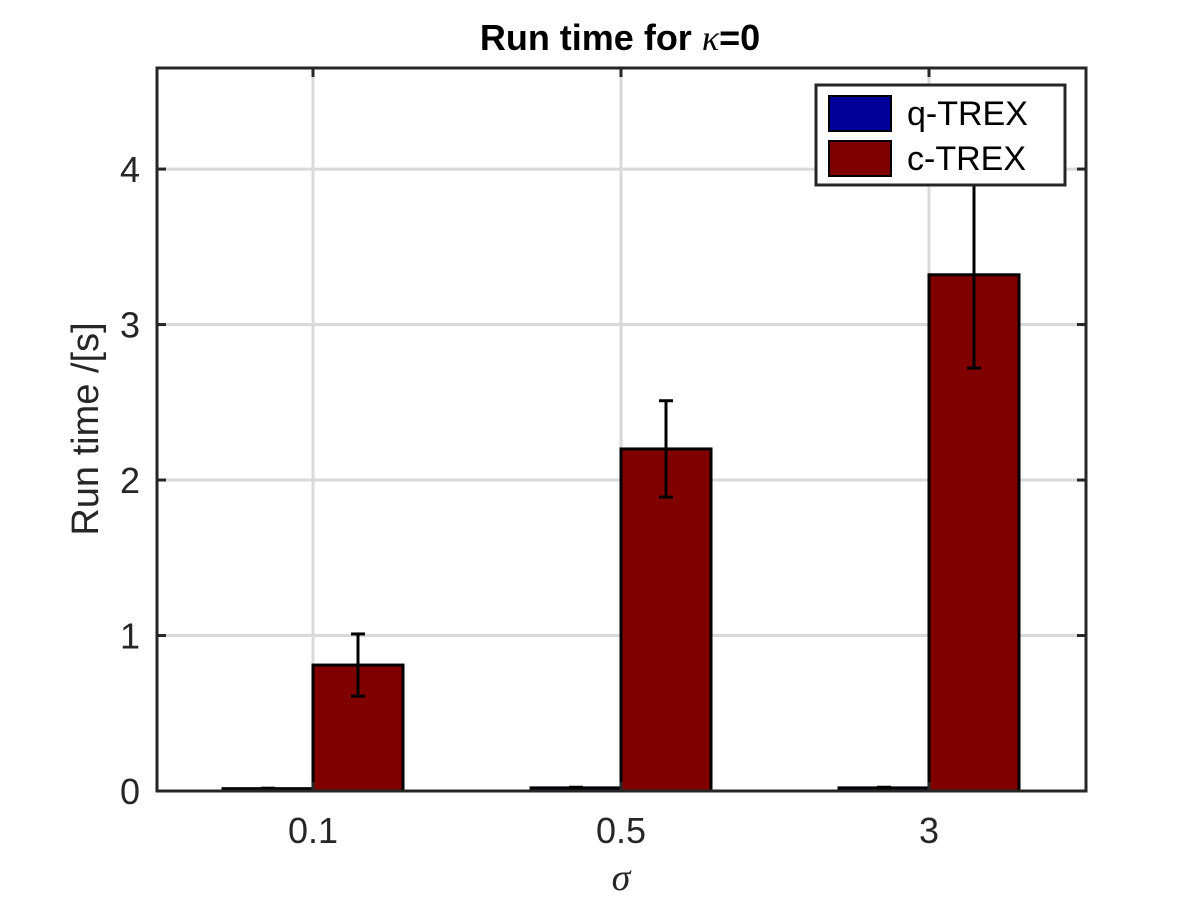 This screenshot has width=1200, height=900. Describe the element at coordinates (130, 791) in the screenshot. I see `y-tick-label: 0` at that location.